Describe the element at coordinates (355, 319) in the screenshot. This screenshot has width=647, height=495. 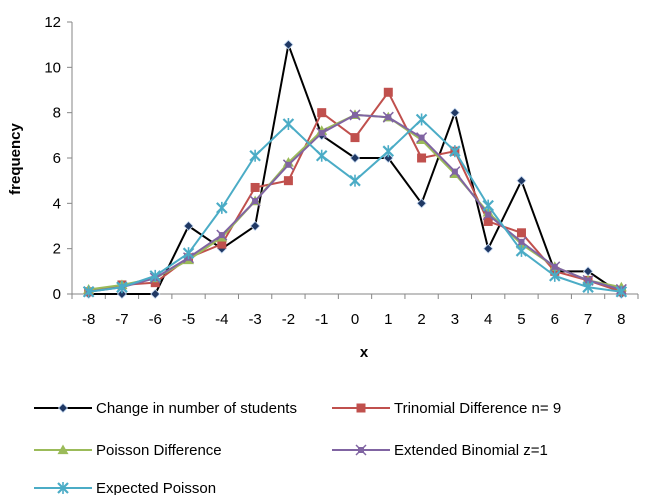
I see `x-tick-label: 0` at that location.